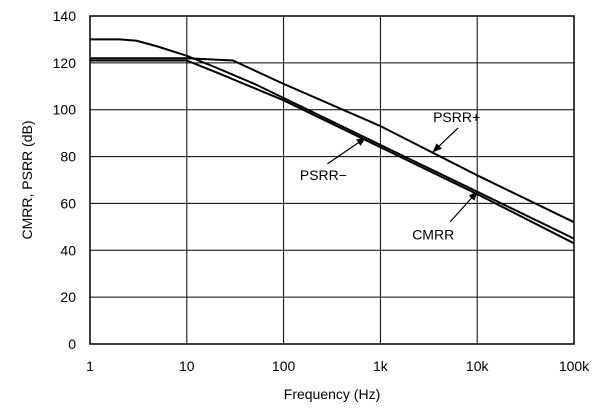 The image size is (608, 410). Describe the element at coordinates (445, 140) in the screenshot. I see `annotation-arrow-psrr-plus` at that location.